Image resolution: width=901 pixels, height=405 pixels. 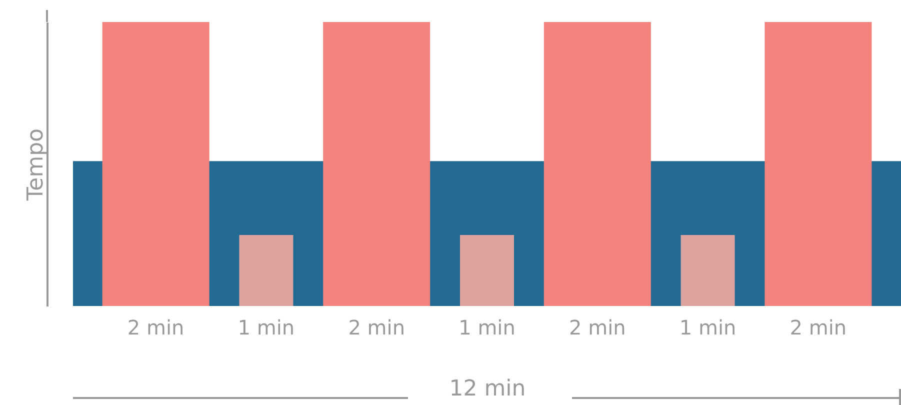 What do you see at coordinates (36, 165) in the screenshot?
I see `y-axis-title: Tempo` at bounding box center [36, 165].